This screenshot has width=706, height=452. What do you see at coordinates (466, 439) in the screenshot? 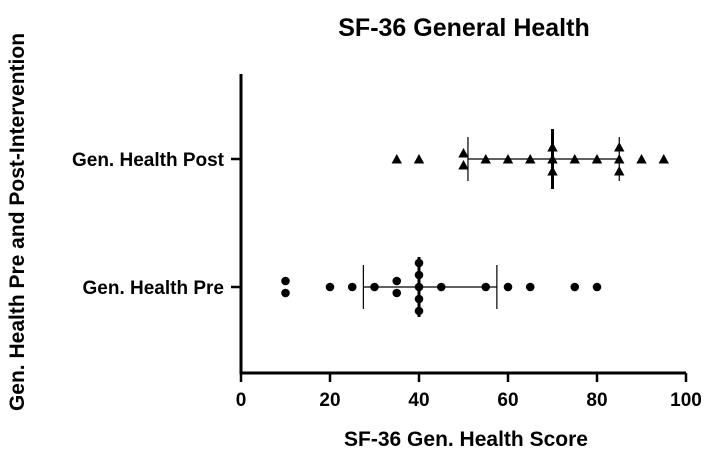
I see `x-axis-label: SF-36 Gen. Health Score` at bounding box center [466, 439].